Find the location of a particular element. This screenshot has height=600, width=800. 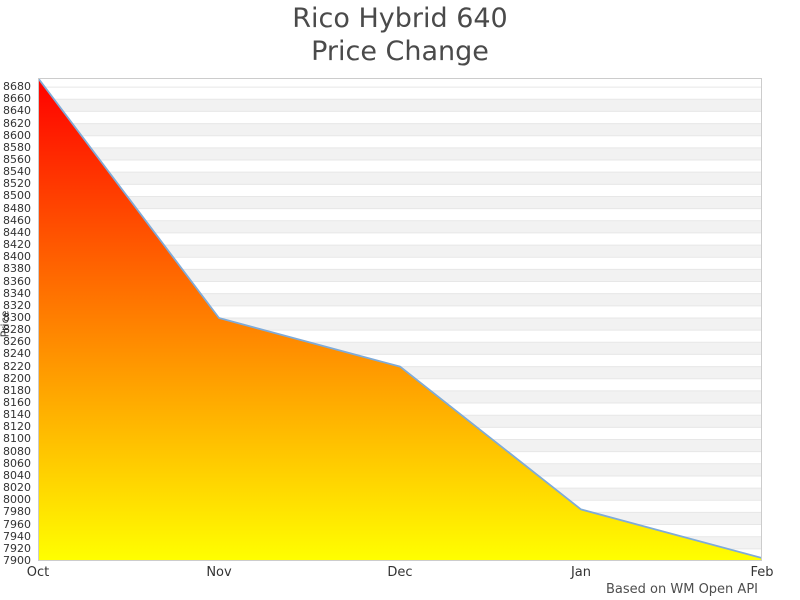

y-tick-label: 8120 is located at coordinates (17, 427).